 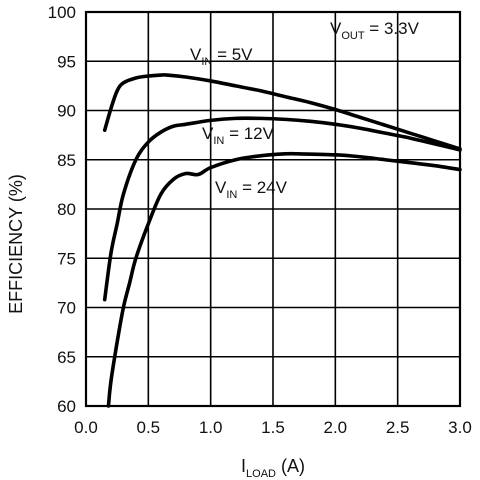 What do you see at coordinates (273, 468) in the screenshot?
I see `x-axis-label: ILOAD (A)` at bounding box center [273, 468].